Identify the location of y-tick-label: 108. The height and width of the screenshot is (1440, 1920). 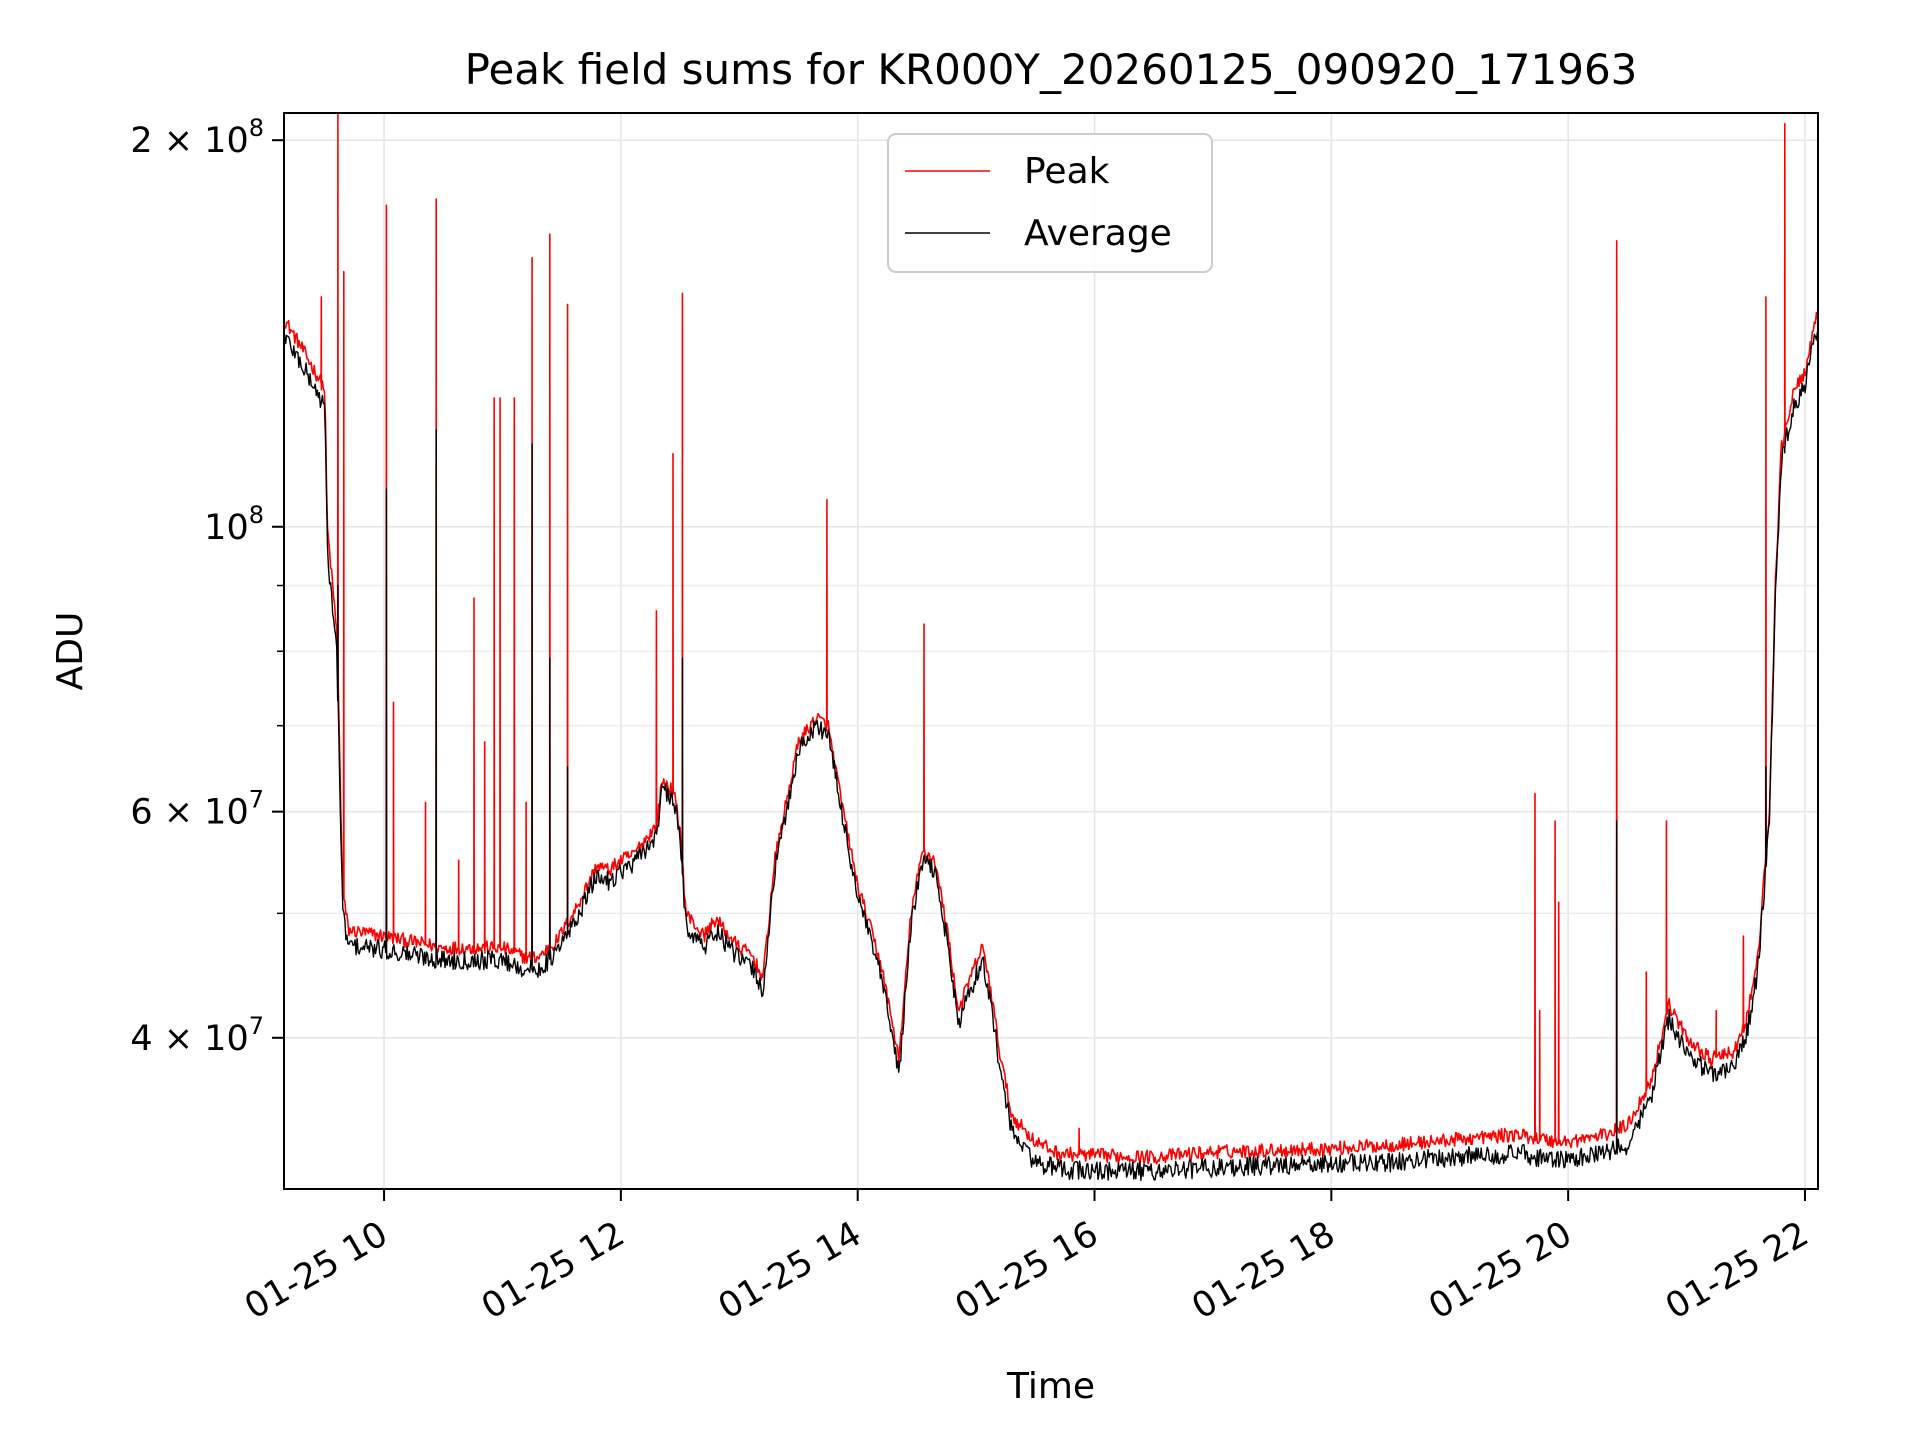
(234, 524).